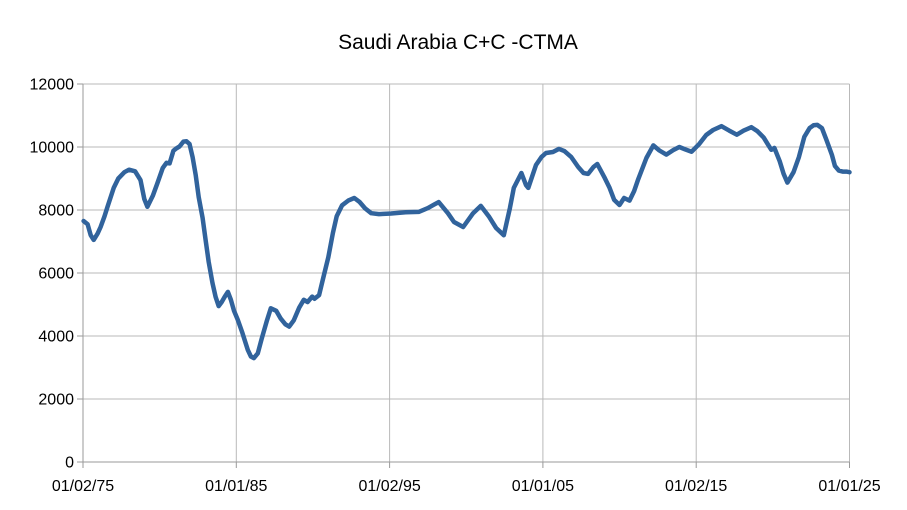 This screenshot has width=907, height=510. What do you see at coordinates (236, 486) in the screenshot?
I see `x-tick-label: 01/01/85` at bounding box center [236, 486].